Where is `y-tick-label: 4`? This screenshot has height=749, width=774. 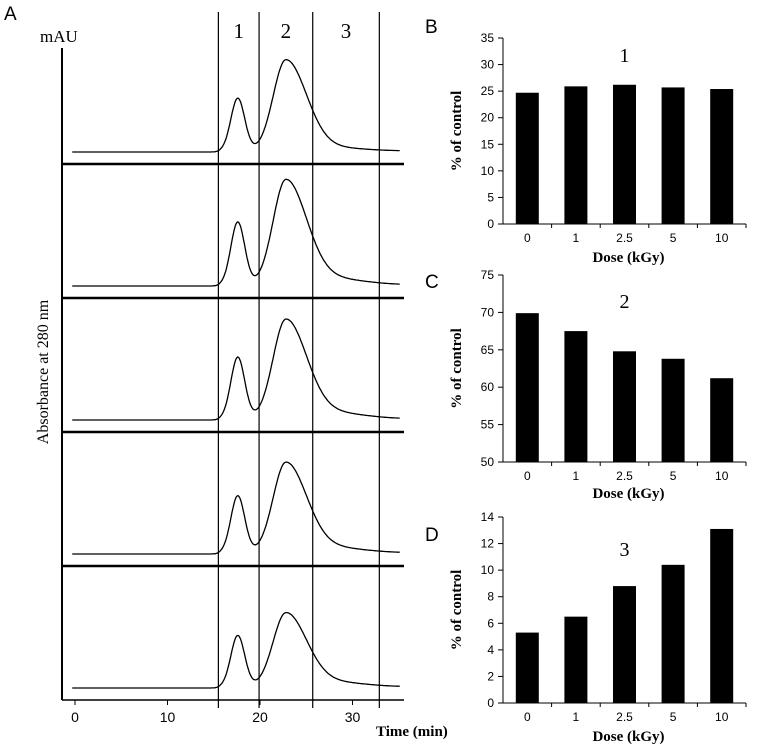
y-tick-label: 4 is located at coordinates (490, 650).